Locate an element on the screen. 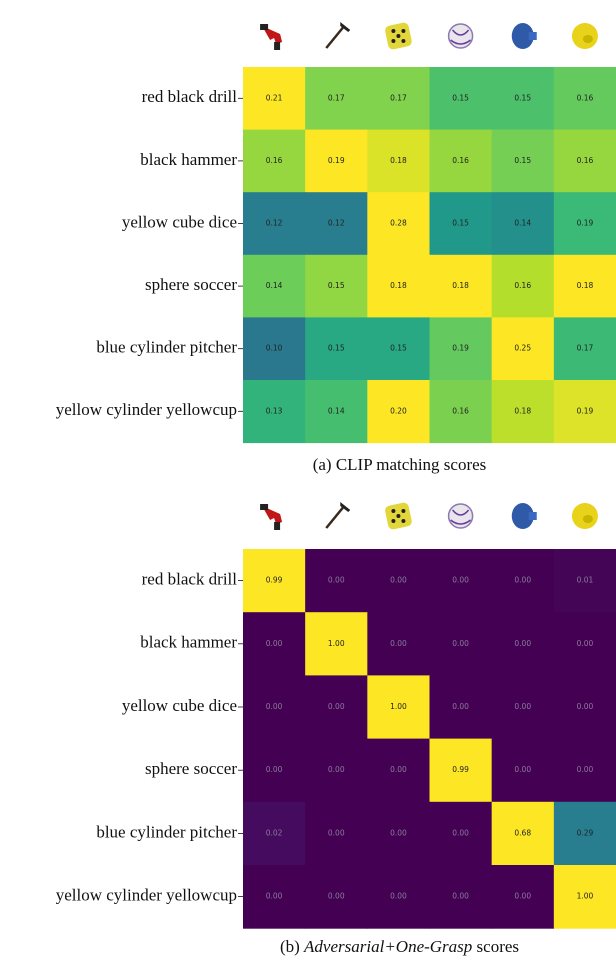 This screenshot has height=969, width=616. row-label: black hammer is located at coordinates (188, 159).